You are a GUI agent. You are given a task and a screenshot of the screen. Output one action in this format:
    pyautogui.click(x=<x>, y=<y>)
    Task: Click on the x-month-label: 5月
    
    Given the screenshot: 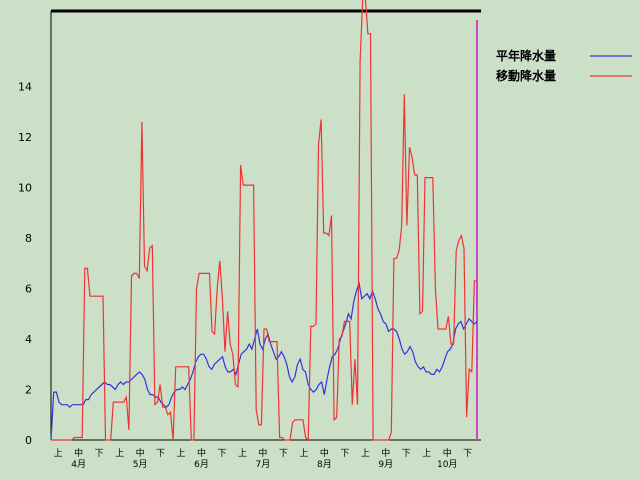 What is the action you would take?
    pyautogui.click(x=140, y=464)
    